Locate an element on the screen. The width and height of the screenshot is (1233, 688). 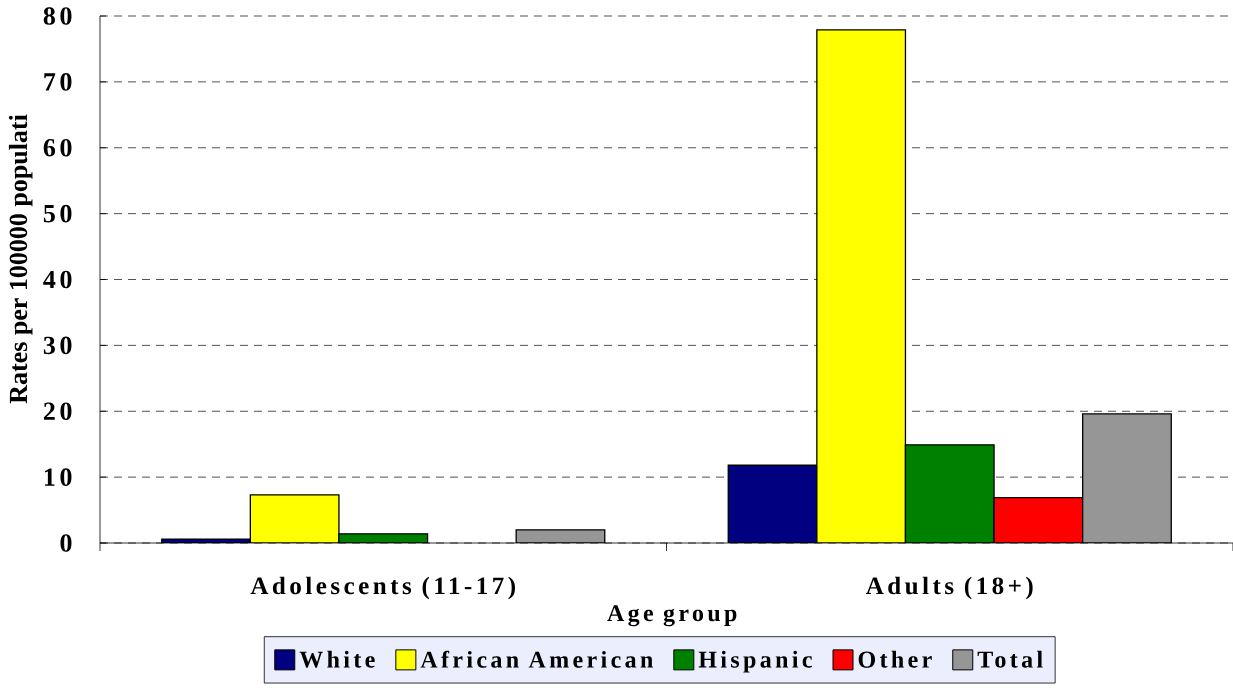
y-tick-label: 0 is located at coordinates (66, 543).